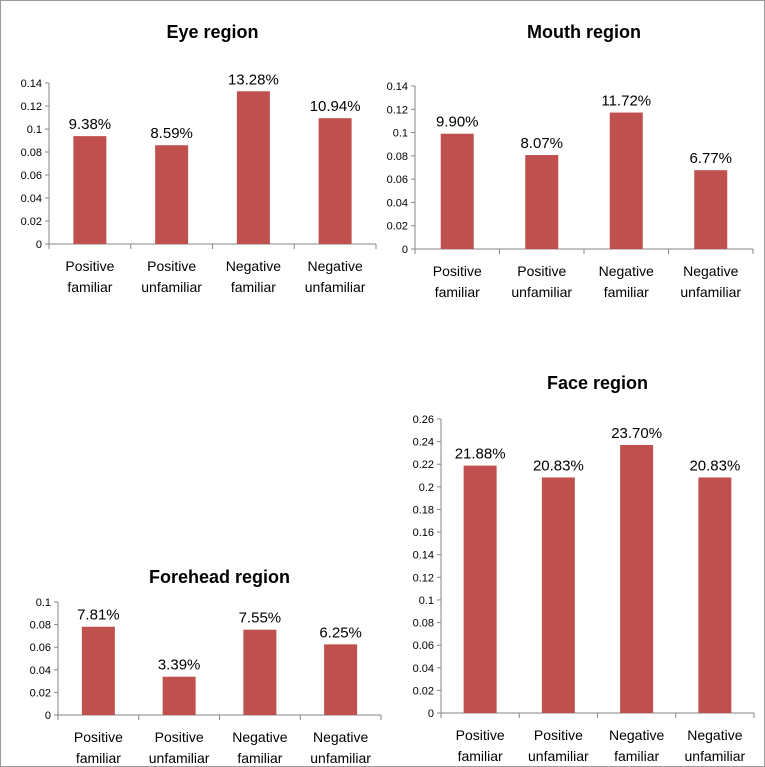  Describe the element at coordinates (43, 603) in the screenshot. I see `forehead-y-tick-label: 0.1` at that location.